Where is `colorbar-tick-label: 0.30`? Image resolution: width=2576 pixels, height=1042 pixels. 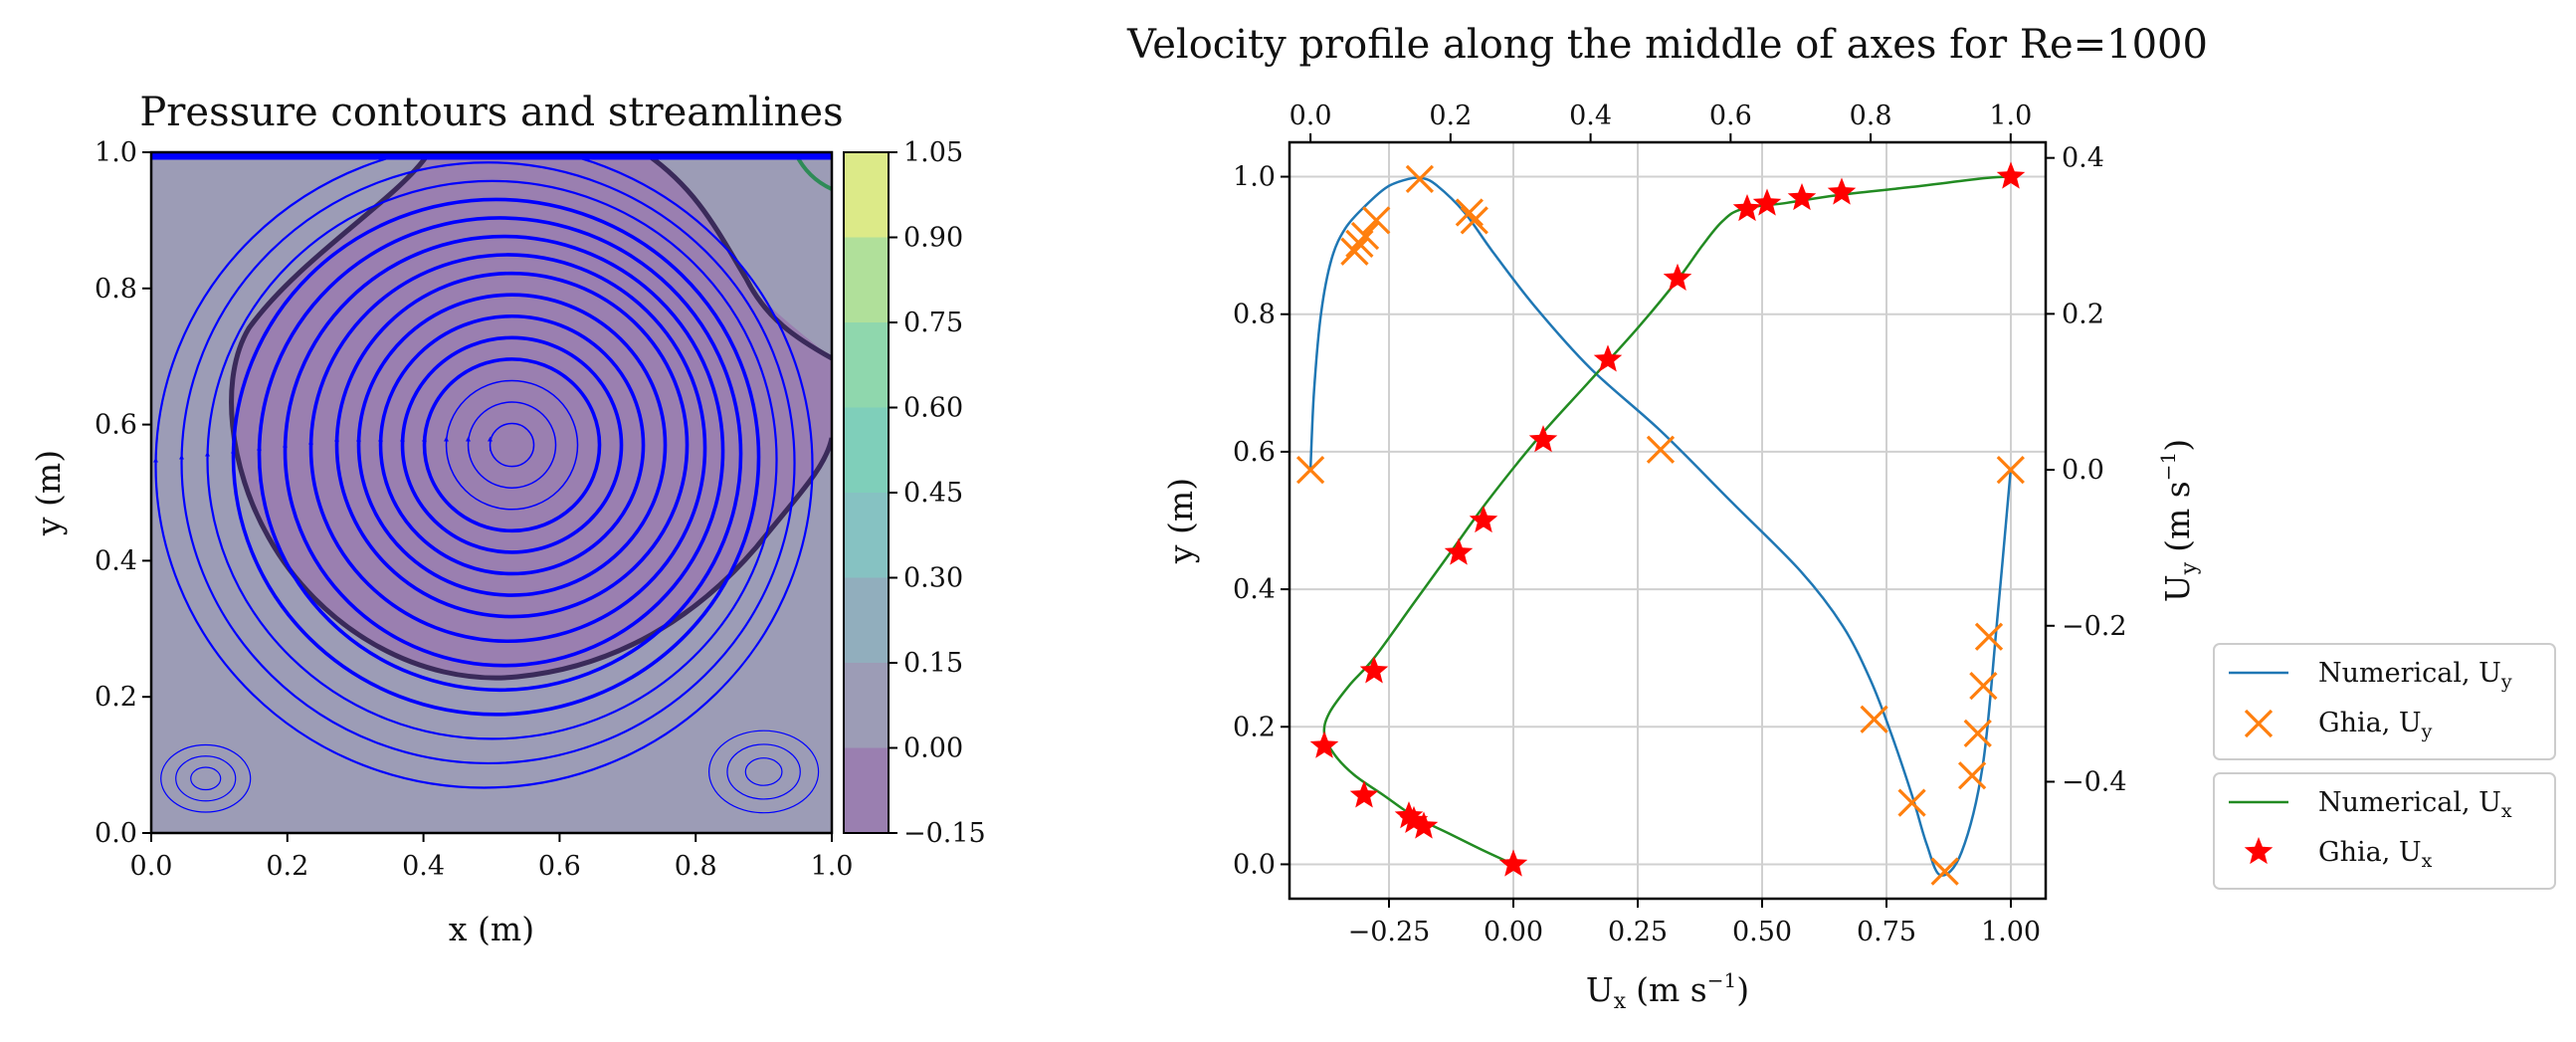
colorbar-tick-label: 0.30 is located at coordinates (933, 578).